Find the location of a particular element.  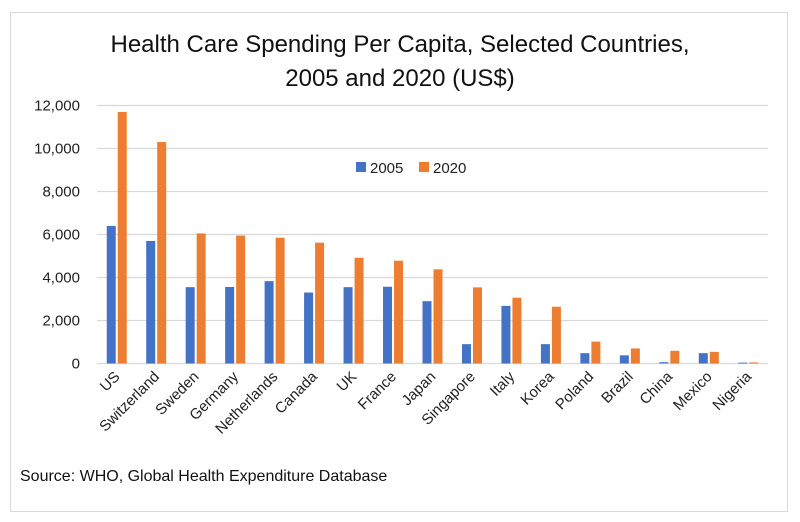

x-tick-label: France is located at coordinates (377, 390).